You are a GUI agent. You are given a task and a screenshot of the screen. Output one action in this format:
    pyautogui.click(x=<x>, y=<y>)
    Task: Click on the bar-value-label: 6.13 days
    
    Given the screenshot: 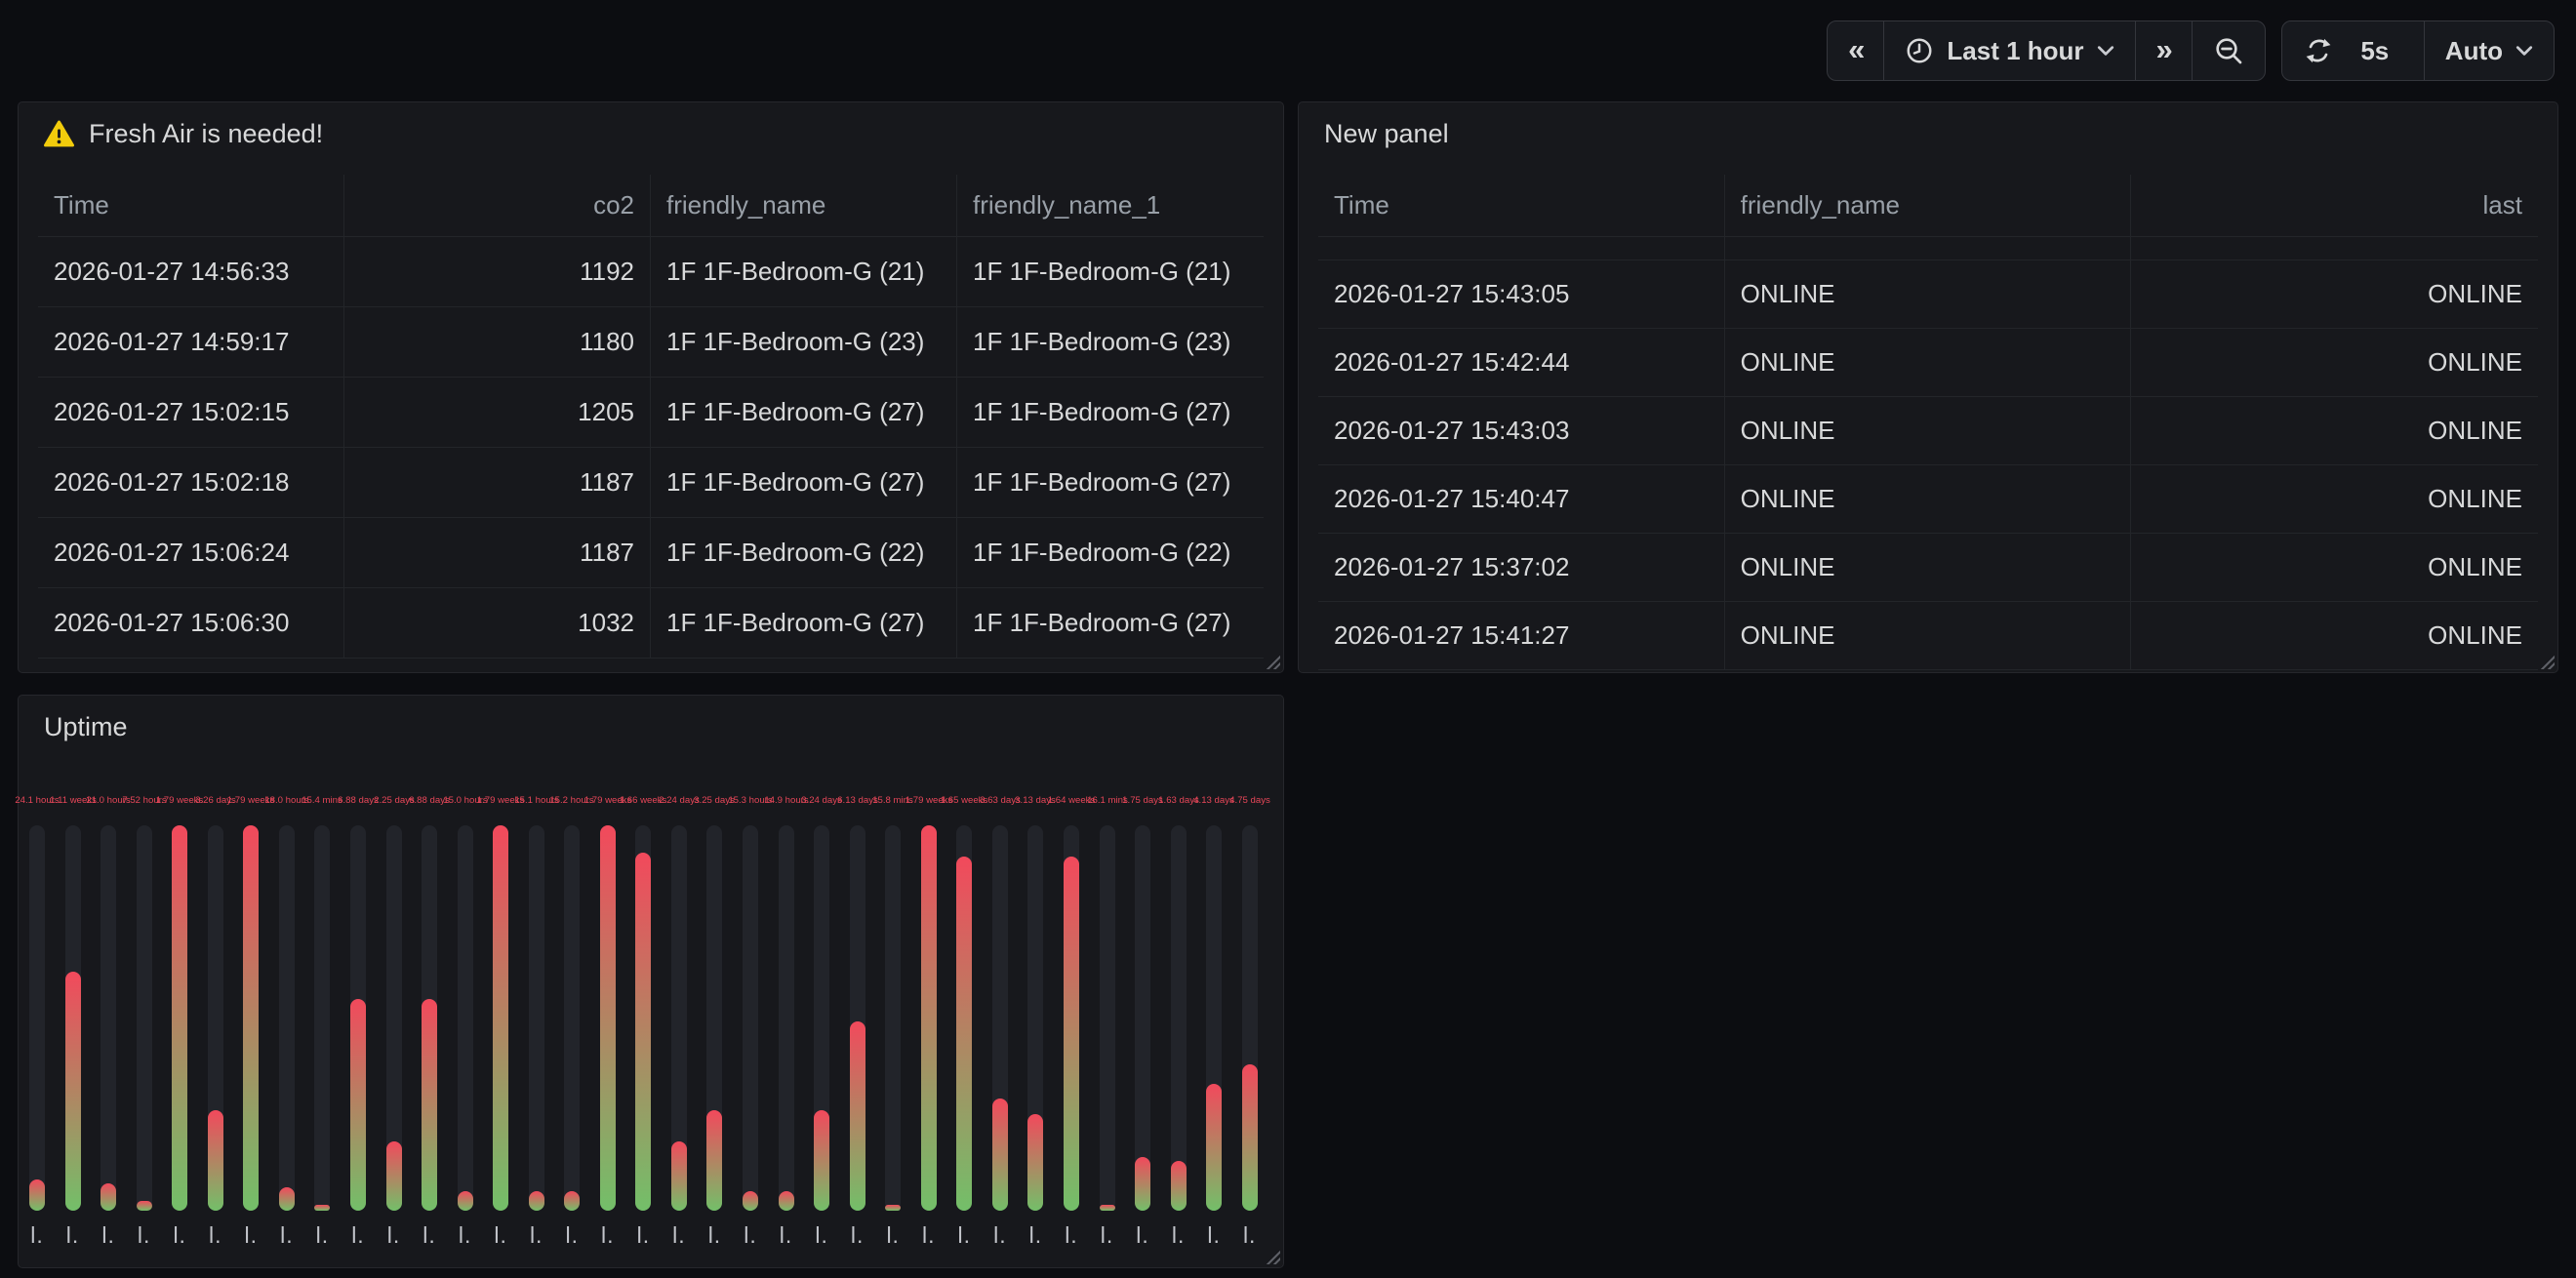 What is the action you would take?
    pyautogui.click(x=857, y=800)
    